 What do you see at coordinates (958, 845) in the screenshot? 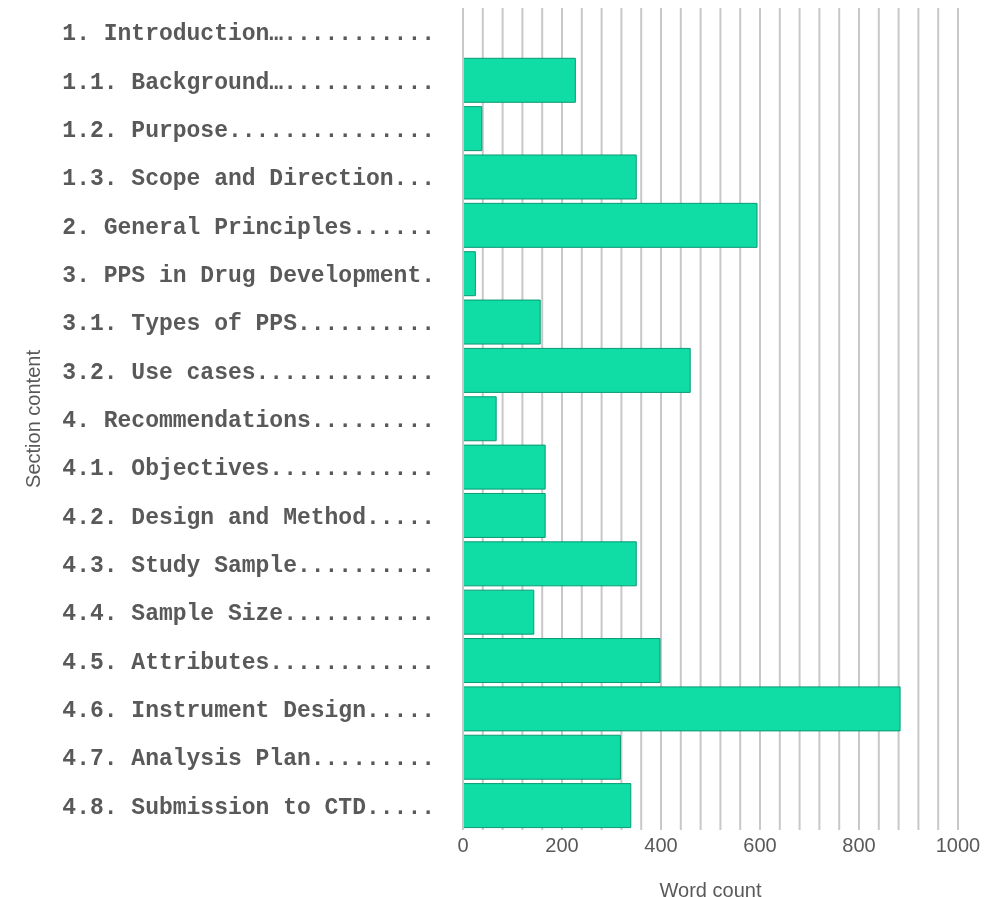
I see `x-tick-label: 1000` at bounding box center [958, 845].